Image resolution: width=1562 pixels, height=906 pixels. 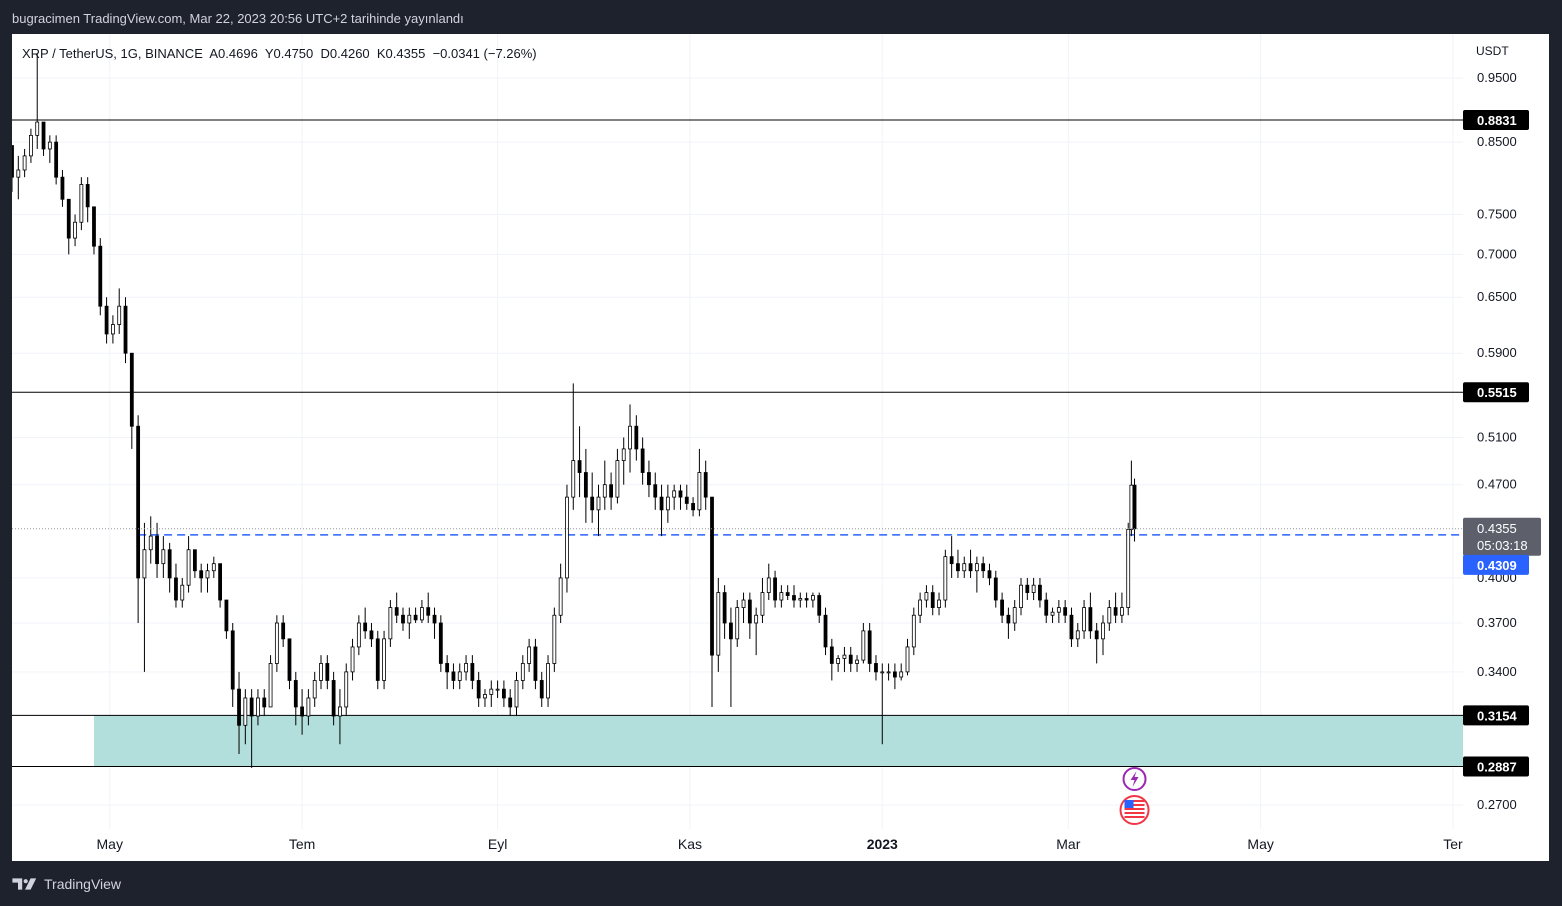 What do you see at coordinates (1497, 671) in the screenshot?
I see `price-tick-label: 0.3400` at bounding box center [1497, 671].